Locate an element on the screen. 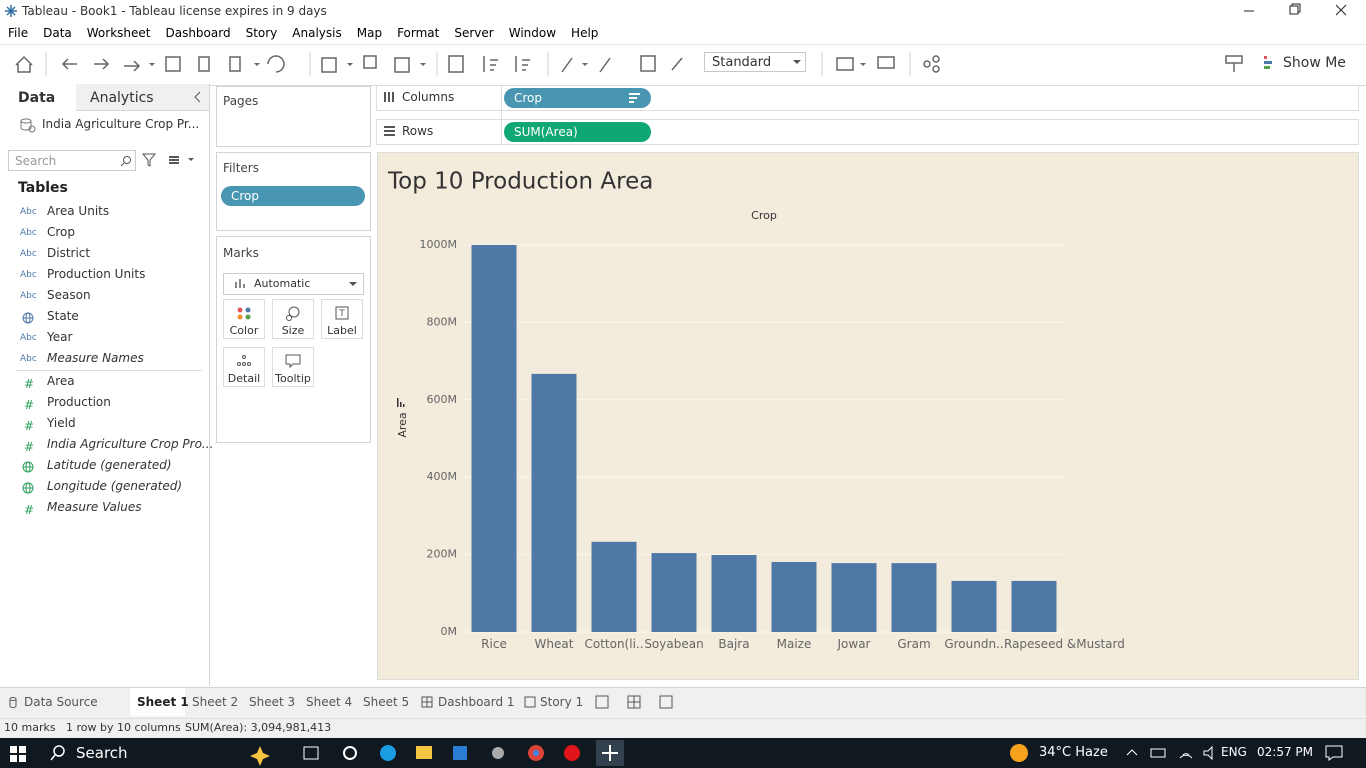 The width and height of the screenshot is (1366, 768). columns-pill: Crop is located at coordinates (577, 98).